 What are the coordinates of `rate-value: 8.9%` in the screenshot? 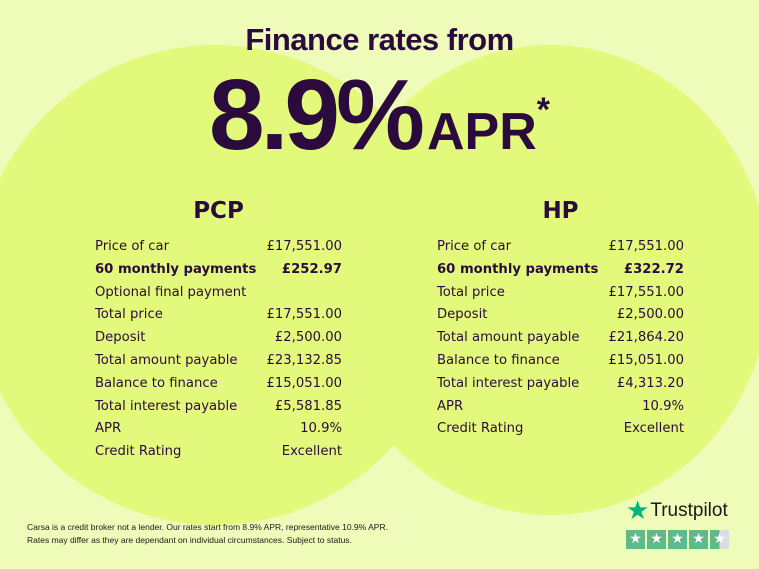 It's located at (317, 115).